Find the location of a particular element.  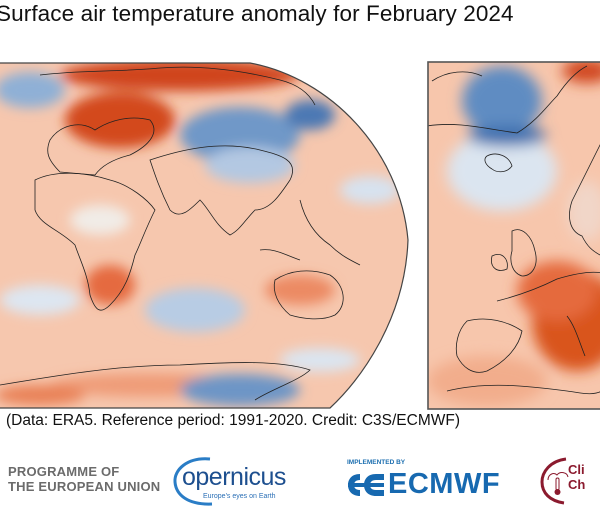

implemented-by-label: IMPLEMENTED BY is located at coordinates (376, 462).